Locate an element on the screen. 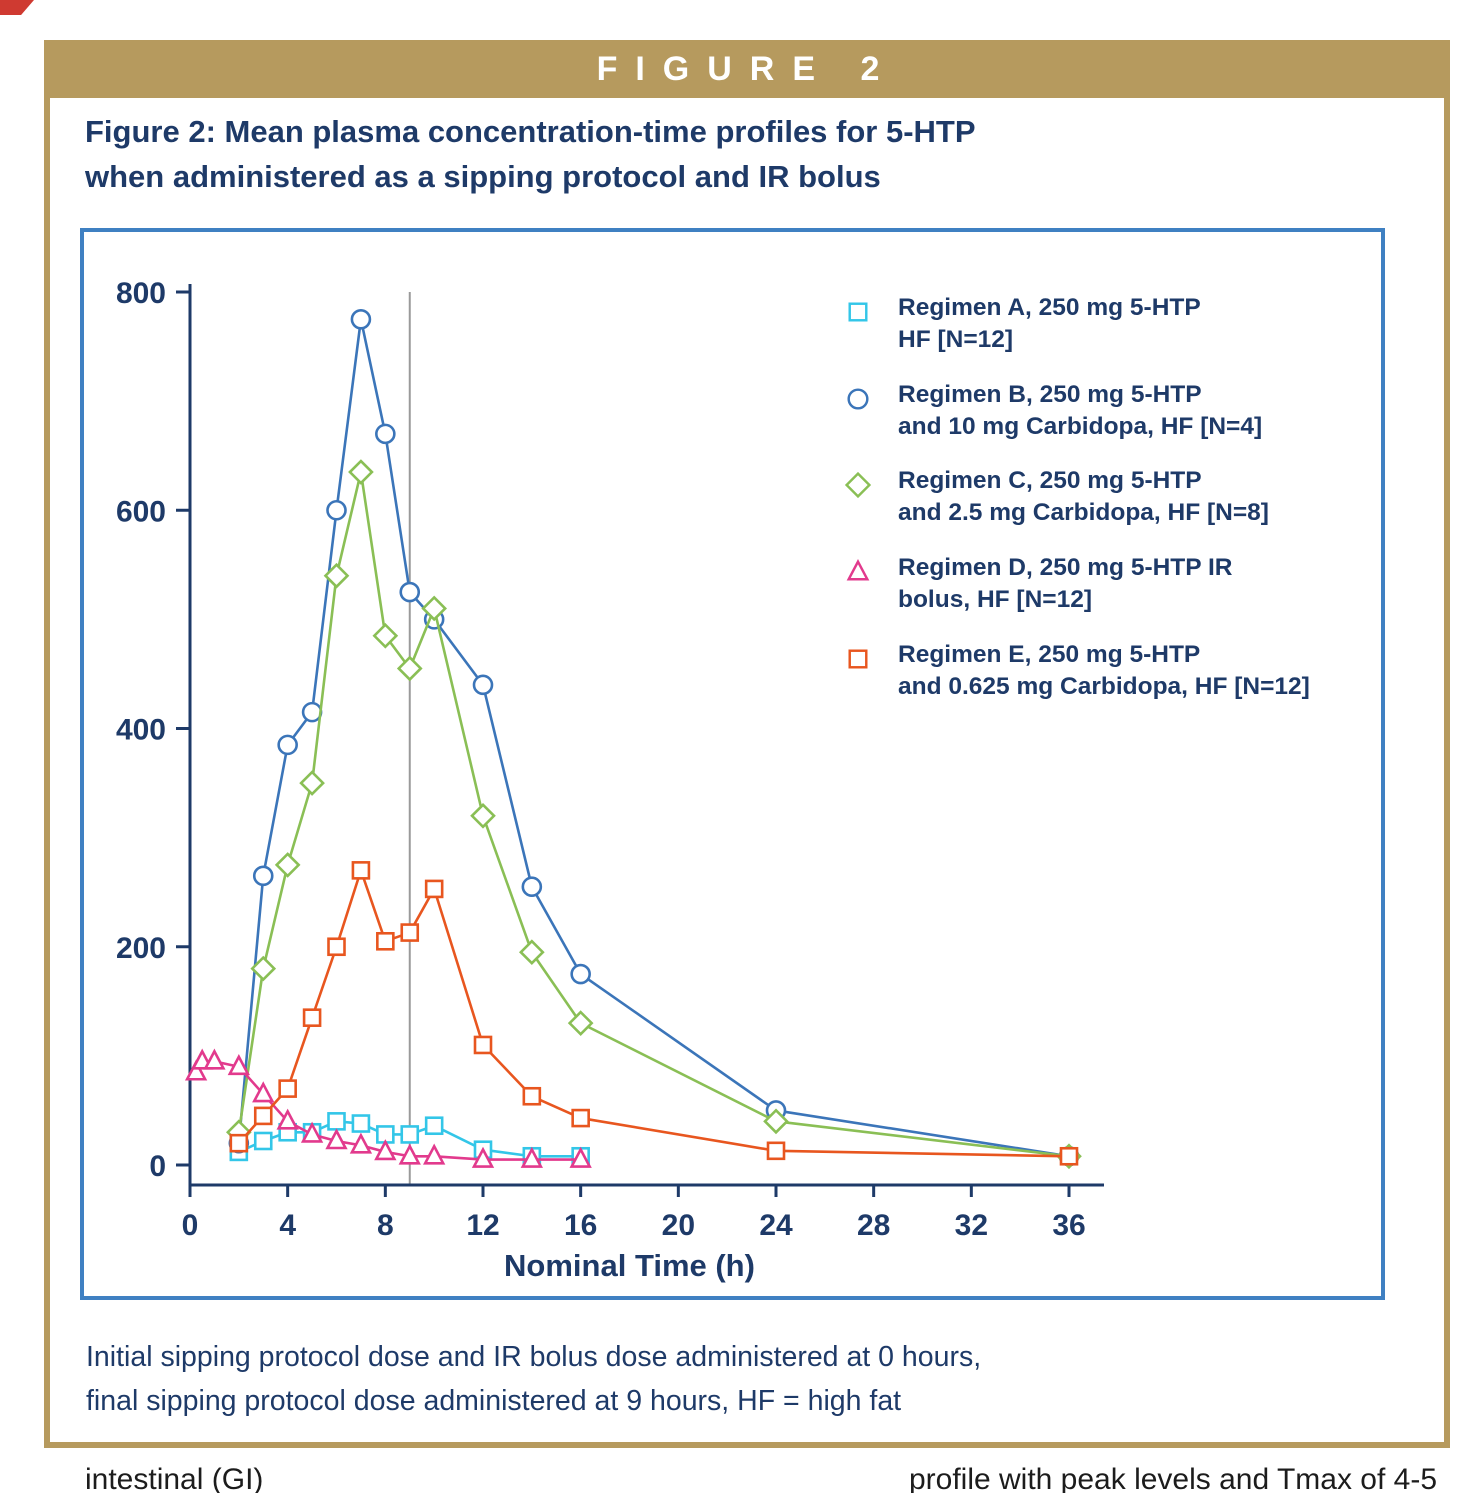  legend-label-a: Regimen A, 250 mg 5-HTP HF [N=12] is located at coordinates (1049, 323).